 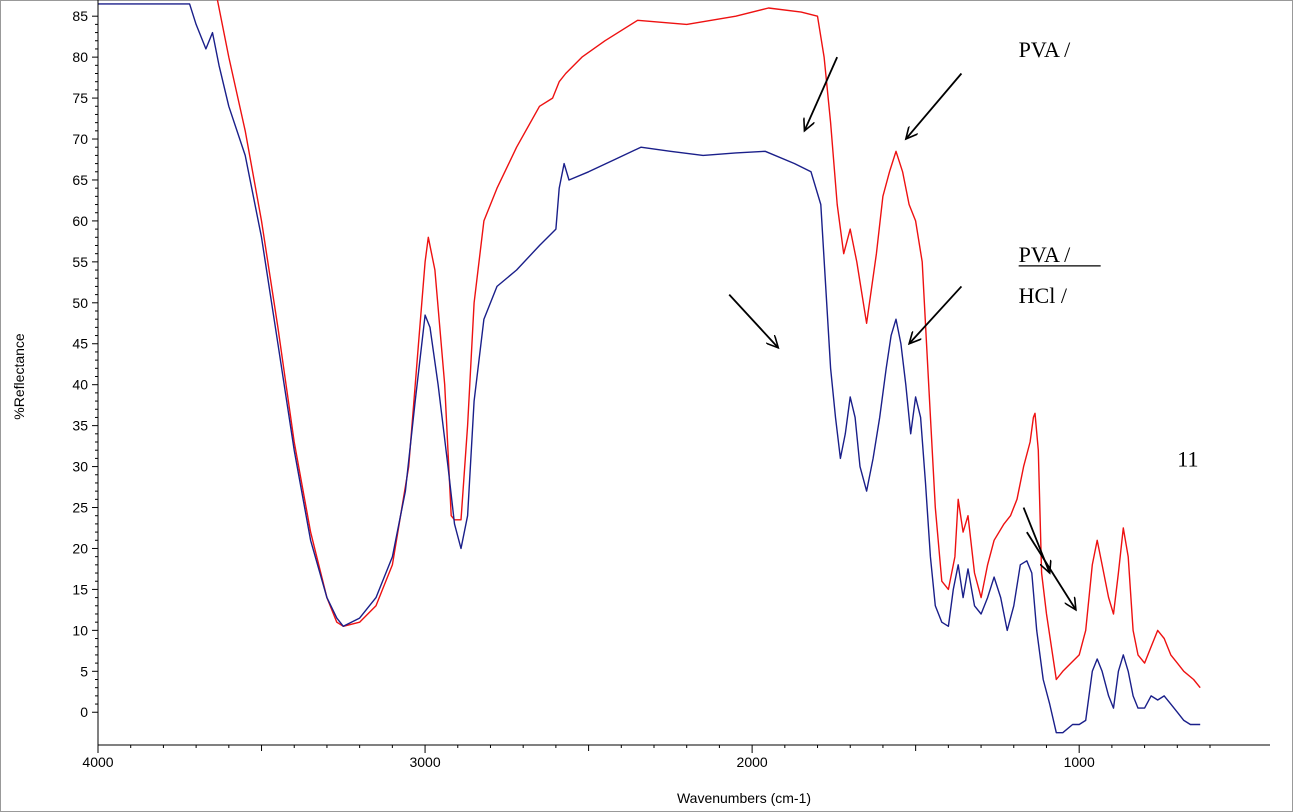 I want to click on y-tick-label: 20, so click(x=80, y=548).